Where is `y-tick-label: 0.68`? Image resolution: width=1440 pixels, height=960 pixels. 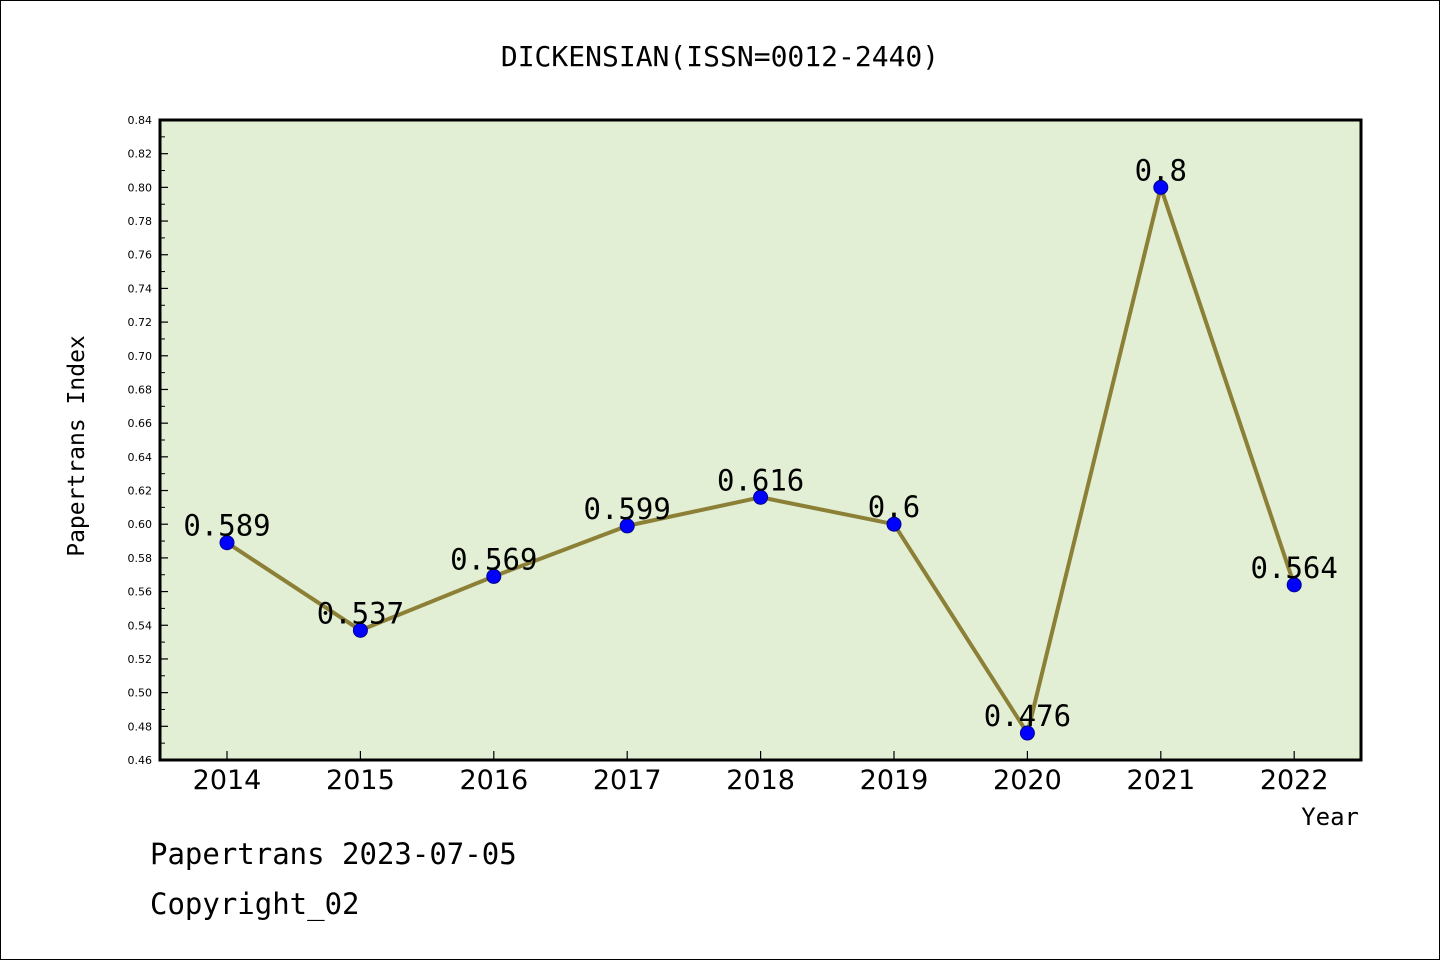
y-tick-label: 0.68 is located at coordinates (140, 389).